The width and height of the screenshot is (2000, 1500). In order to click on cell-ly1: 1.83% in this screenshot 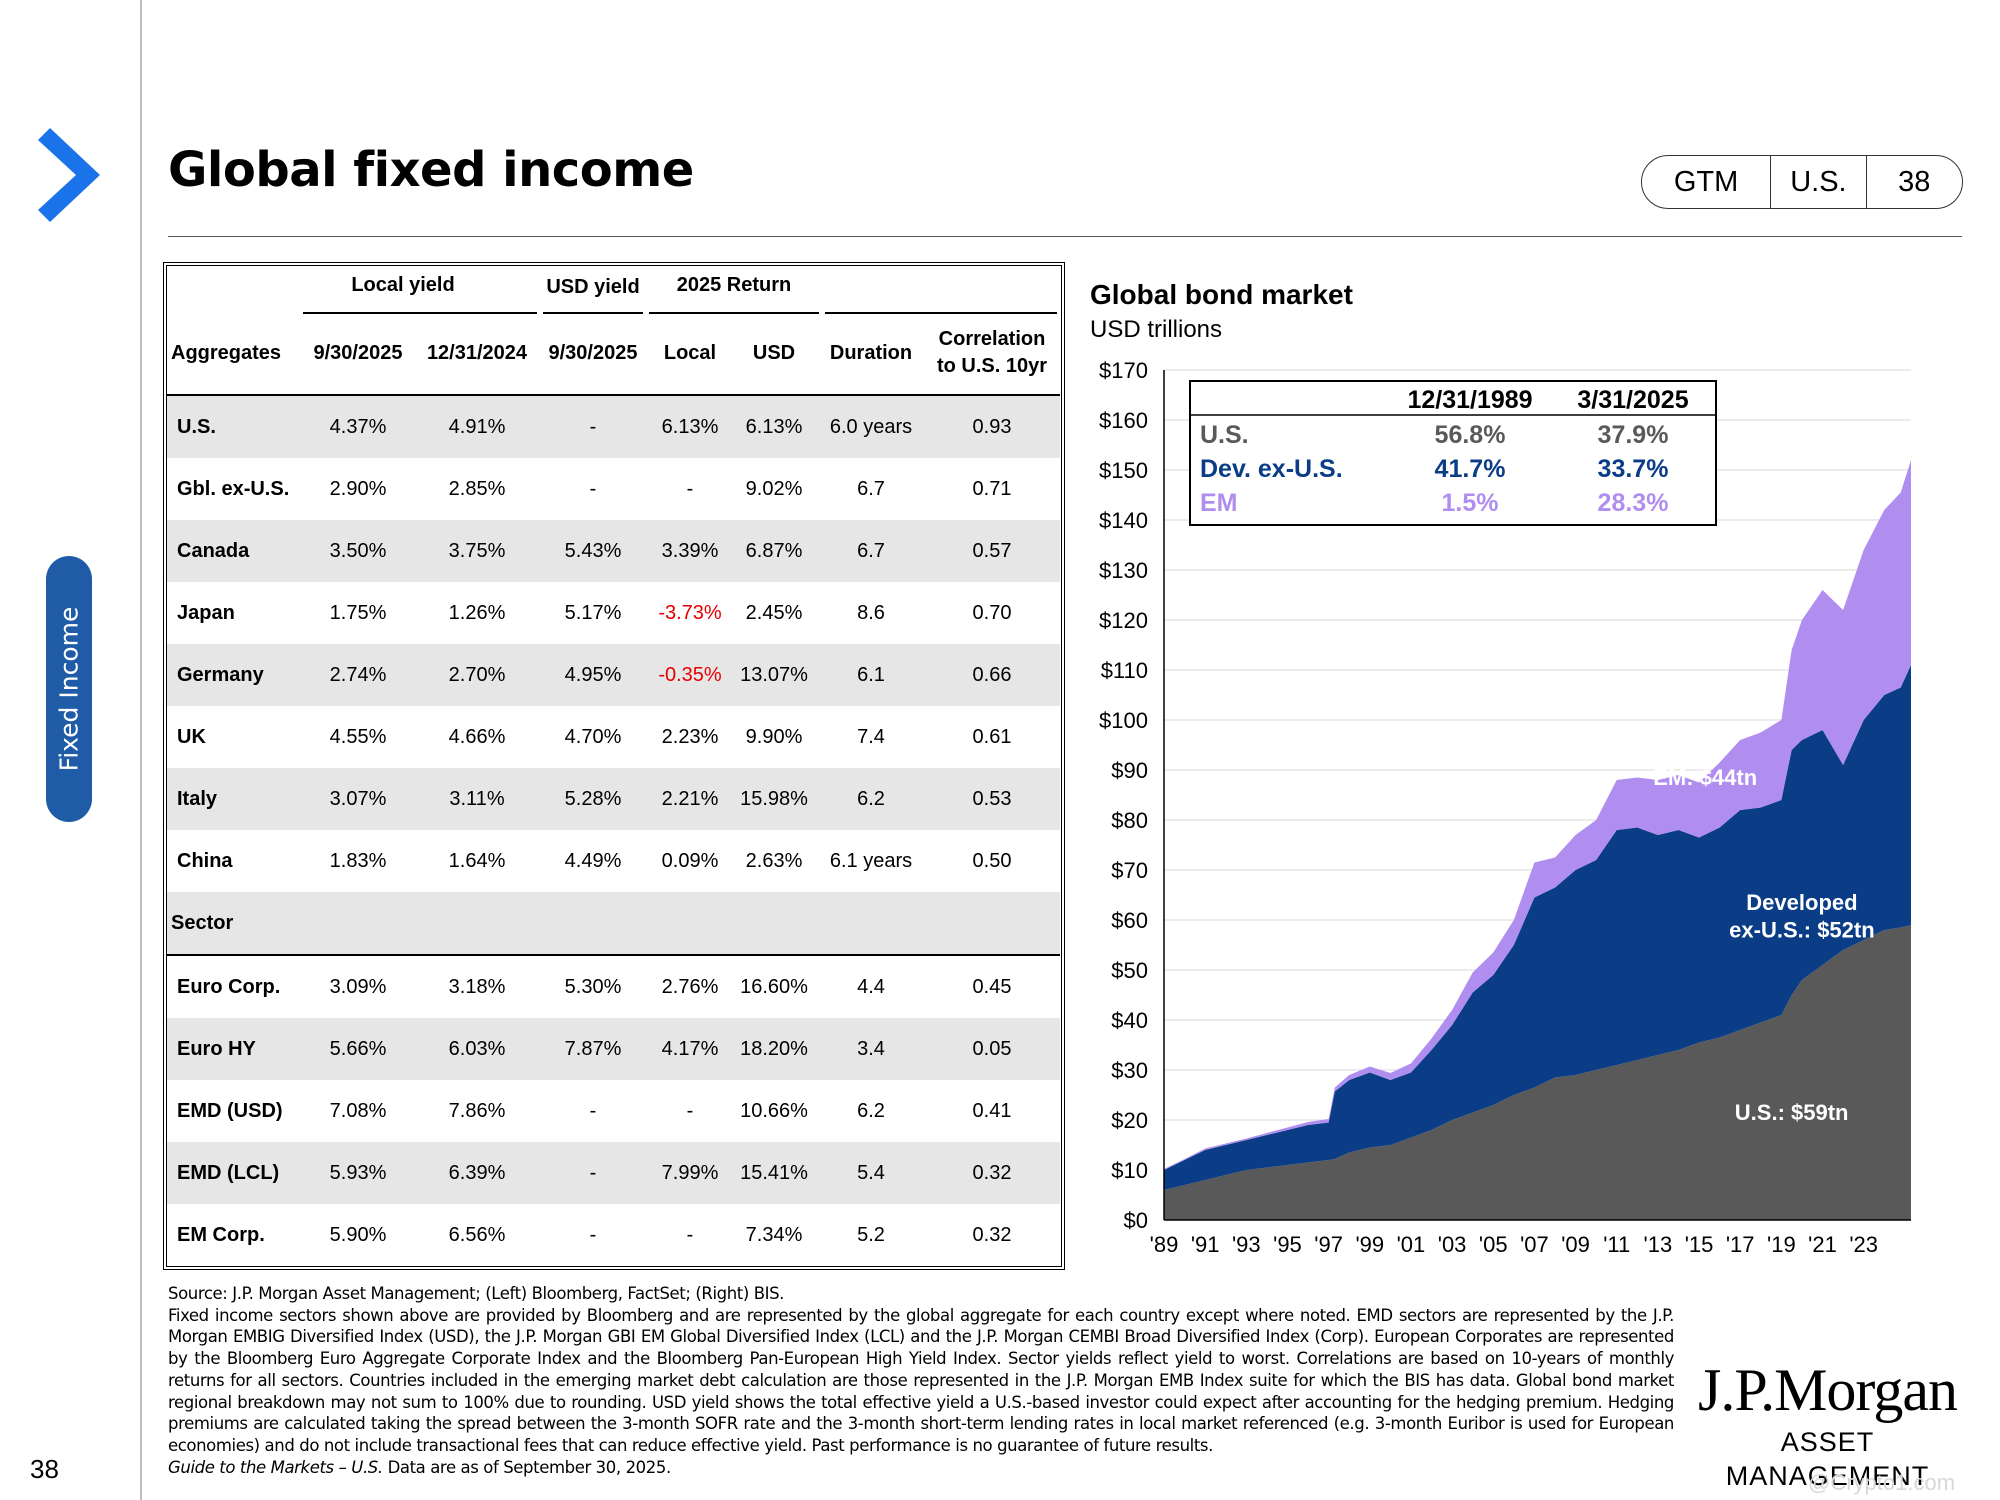, I will do `click(358, 861)`.